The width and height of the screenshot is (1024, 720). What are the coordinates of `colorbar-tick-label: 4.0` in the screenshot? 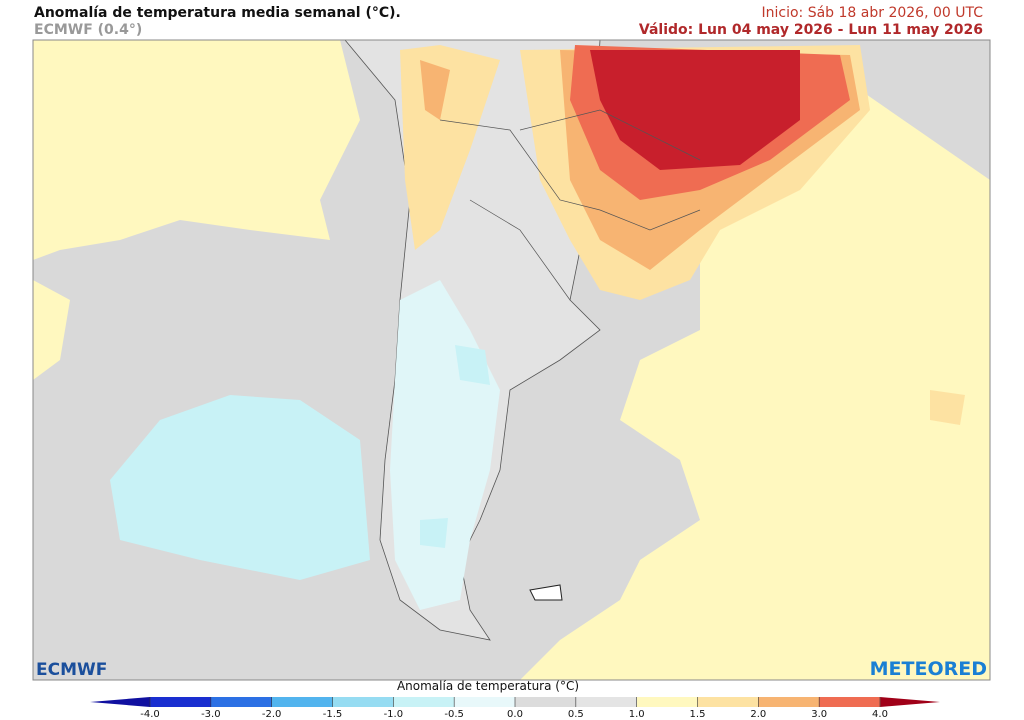 It's located at (880, 714).